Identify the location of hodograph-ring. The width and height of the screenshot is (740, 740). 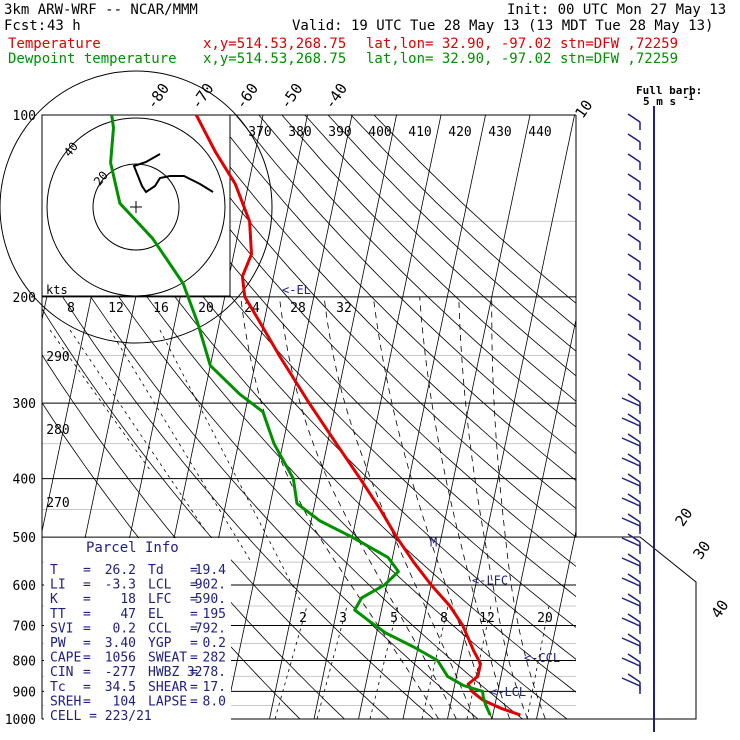
(136, 207).